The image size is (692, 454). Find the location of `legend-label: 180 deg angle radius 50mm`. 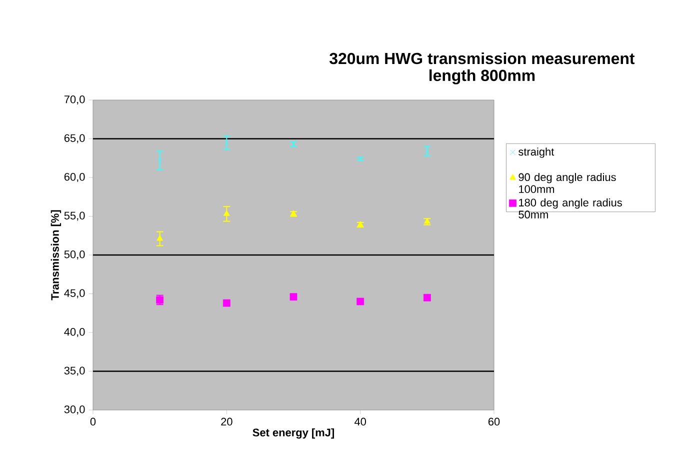

legend-label: 180 deg angle radius 50mm is located at coordinates (570, 208).